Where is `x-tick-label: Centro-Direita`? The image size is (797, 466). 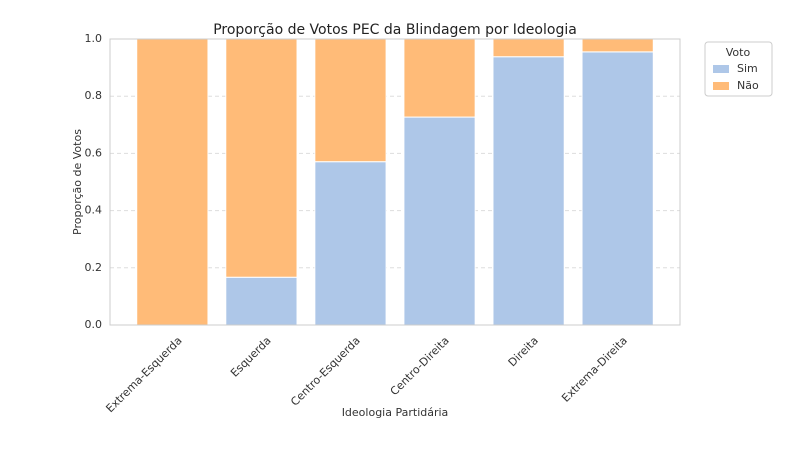 x-tick-label: Centro-Direita is located at coordinates (420, 366).